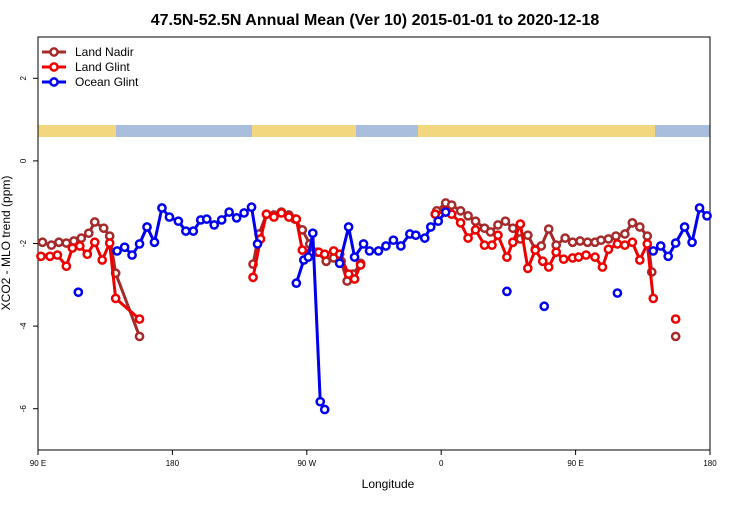 Image resolution: width=750 pixels, height=505 pixels. What do you see at coordinates (23, 243) in the screenshot?
I see `y-tick-label: -2` at bounding box center [23, 243].